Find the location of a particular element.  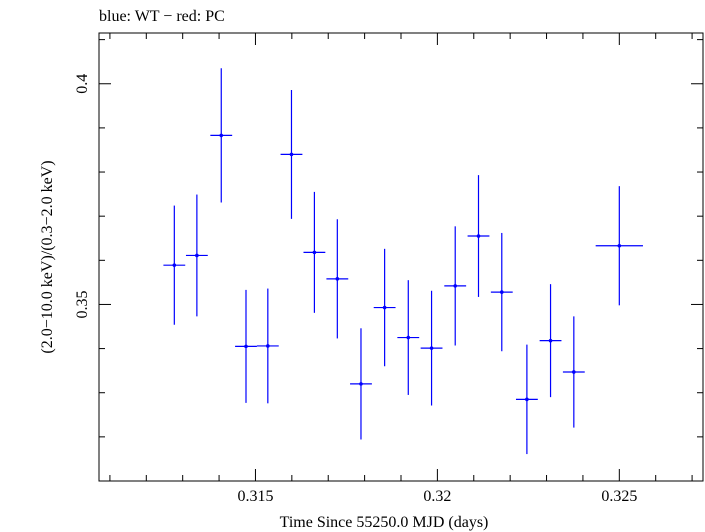

y-axis-label: (2.0−10.0 keV)/(0.3−2.0 keV) is located at coordinates (47, 256).